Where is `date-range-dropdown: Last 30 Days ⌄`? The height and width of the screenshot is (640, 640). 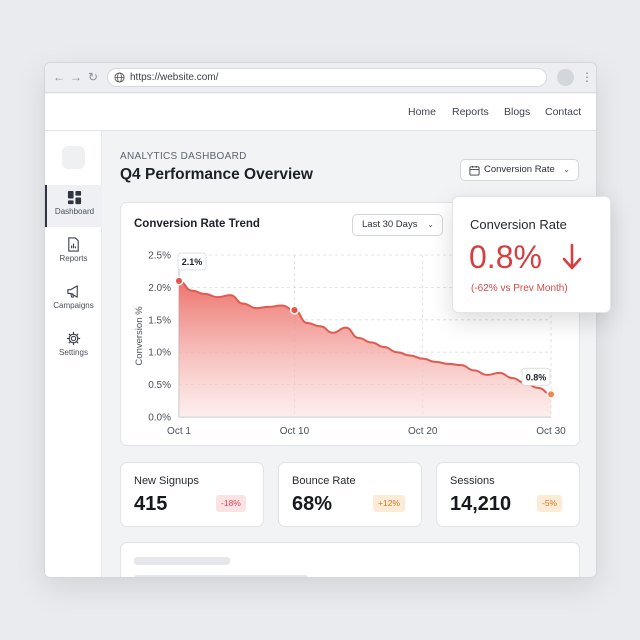 date-range-dropdown: Last 30 Days ⌄ is located at coordinates (397, 225).